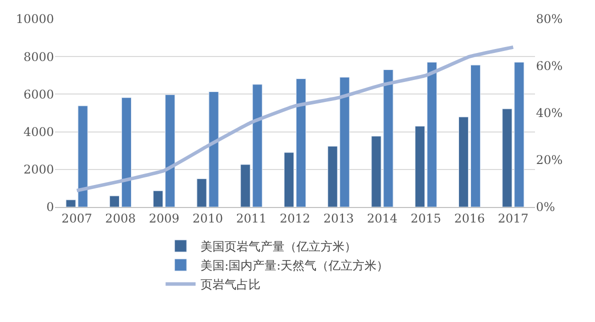 The height and width of the screenshot is (322, 595). I want to click on y-tick-label: 8000, so click(38, 57).